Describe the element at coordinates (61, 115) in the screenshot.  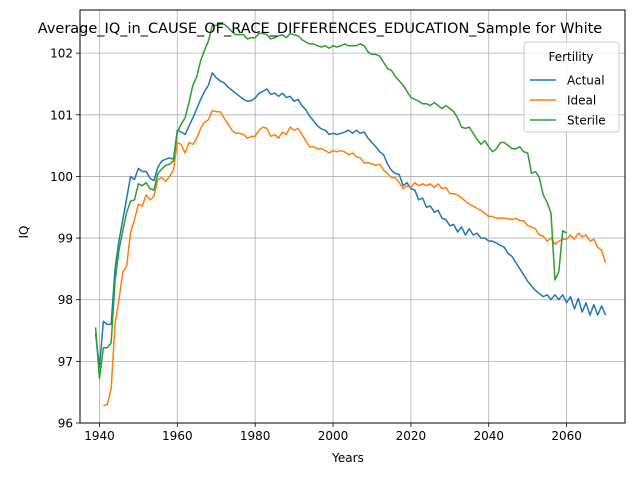
I see `y-tick-label: 101` at that location.